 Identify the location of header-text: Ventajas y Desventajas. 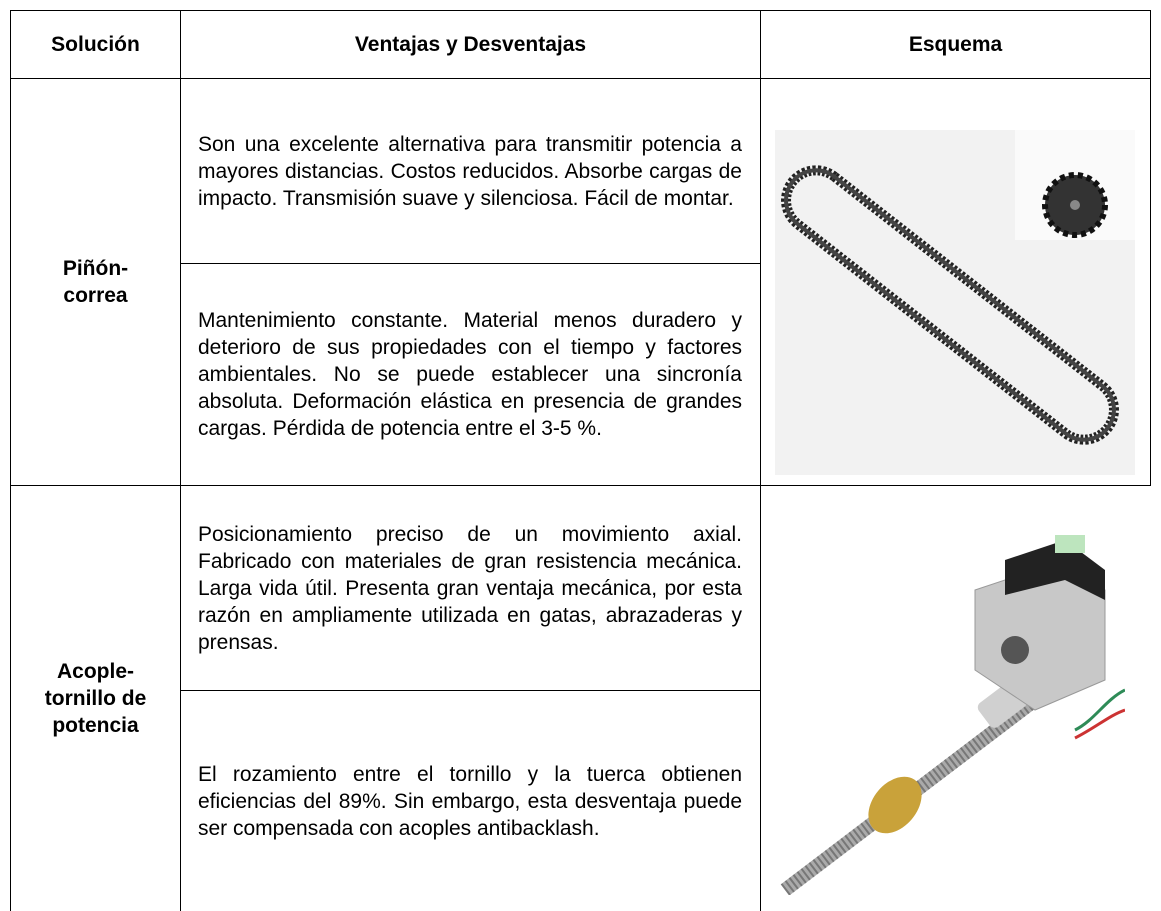
(470, 44).